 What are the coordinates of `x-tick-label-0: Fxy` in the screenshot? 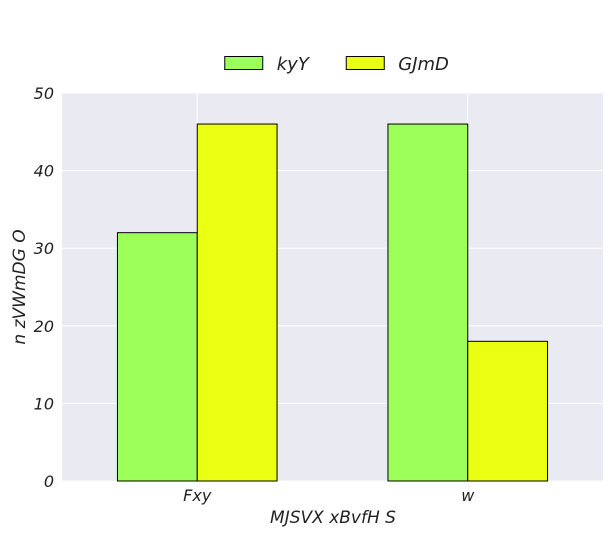 It's located at (197, 495).